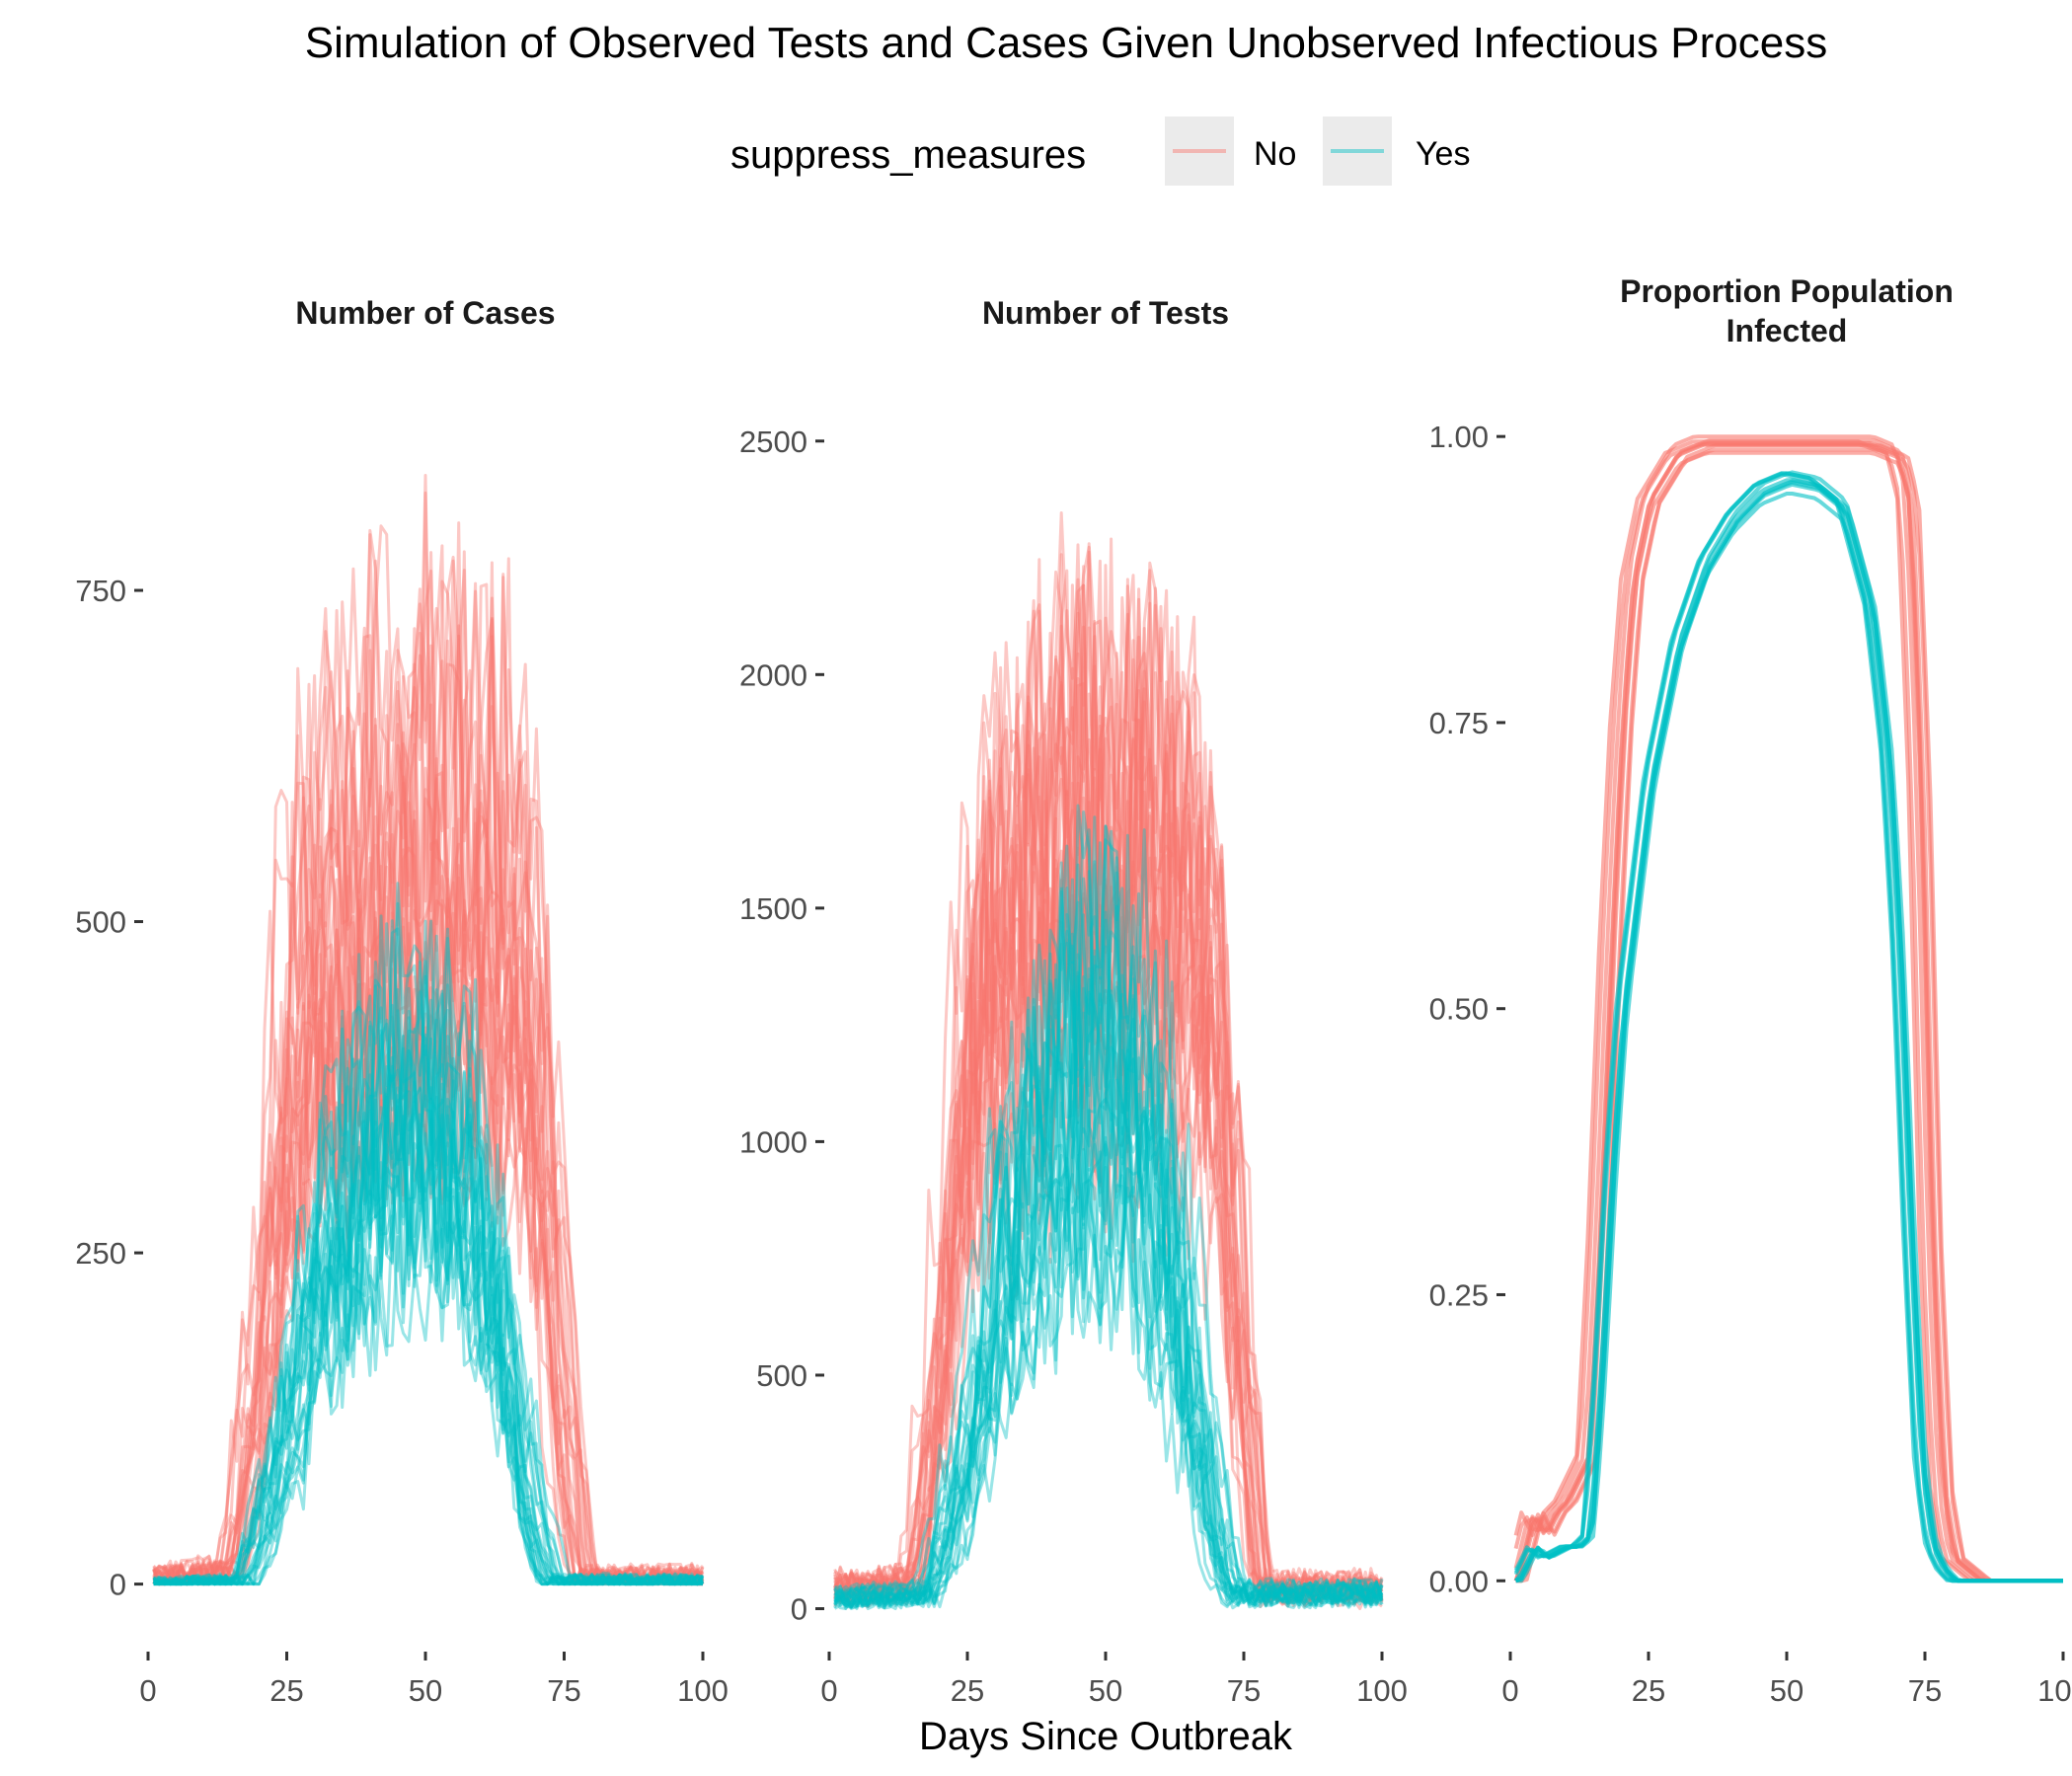  I want to click on y-tick-label: 500, so click(781, 1375).